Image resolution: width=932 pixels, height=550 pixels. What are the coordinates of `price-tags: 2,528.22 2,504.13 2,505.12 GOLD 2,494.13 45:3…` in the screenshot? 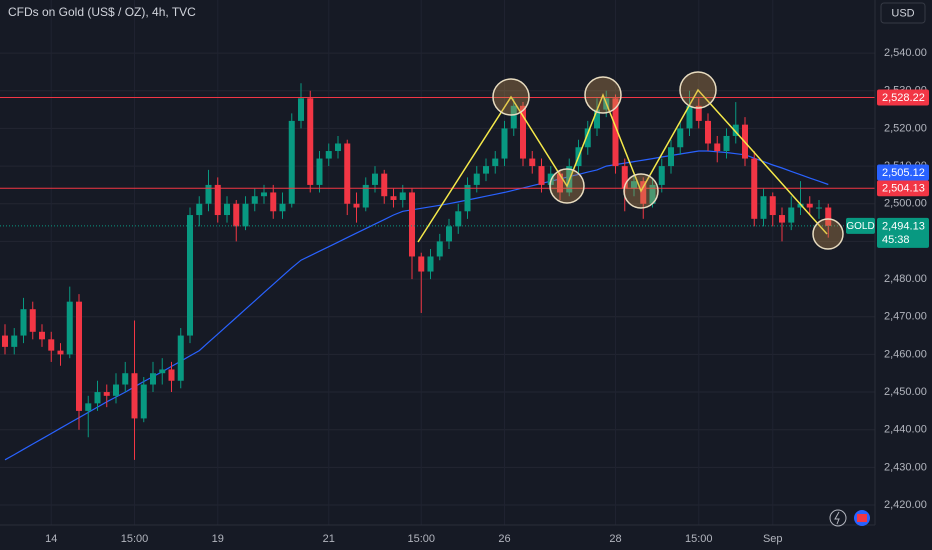 It's located at (887, 168).